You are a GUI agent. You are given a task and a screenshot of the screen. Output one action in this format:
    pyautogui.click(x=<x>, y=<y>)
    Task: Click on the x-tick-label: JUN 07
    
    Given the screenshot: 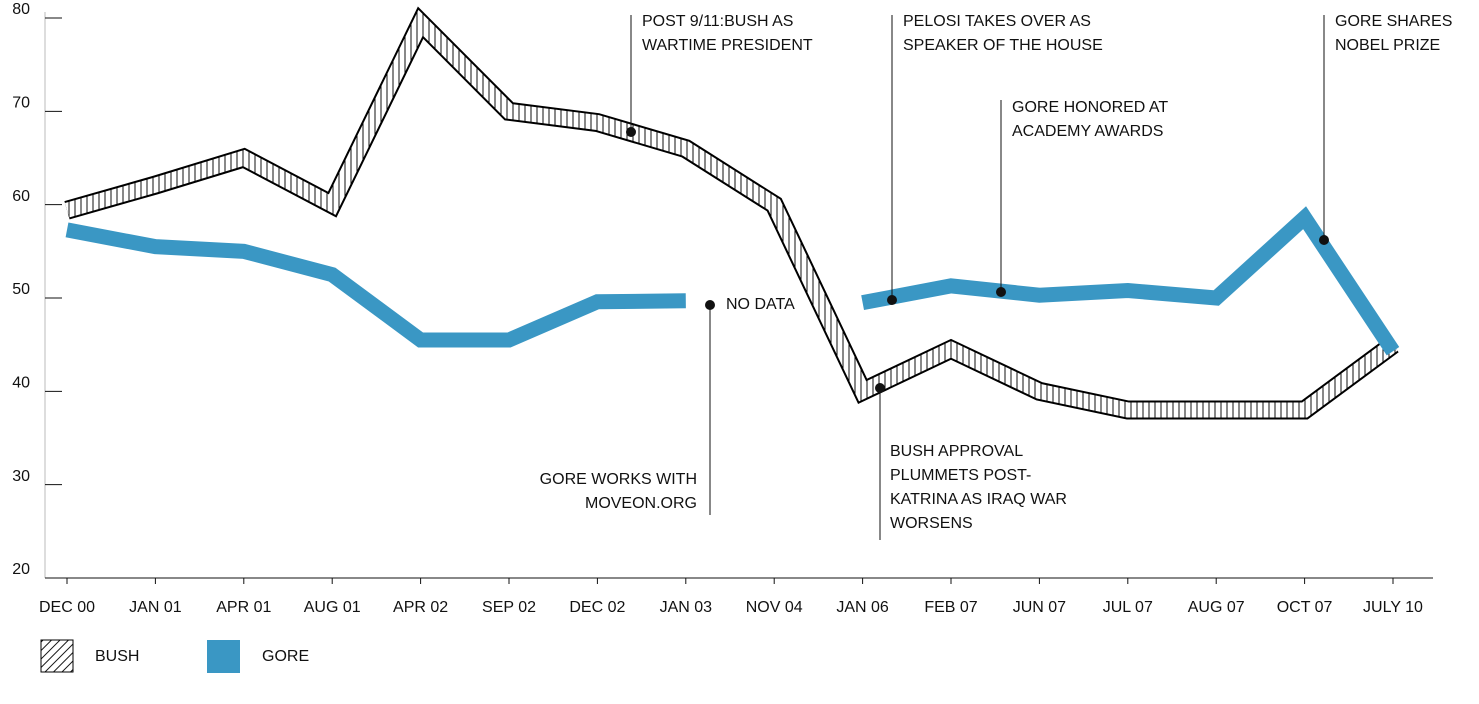 What is the action you would take?
    pyautogui.click(x=1039, y=607)
    